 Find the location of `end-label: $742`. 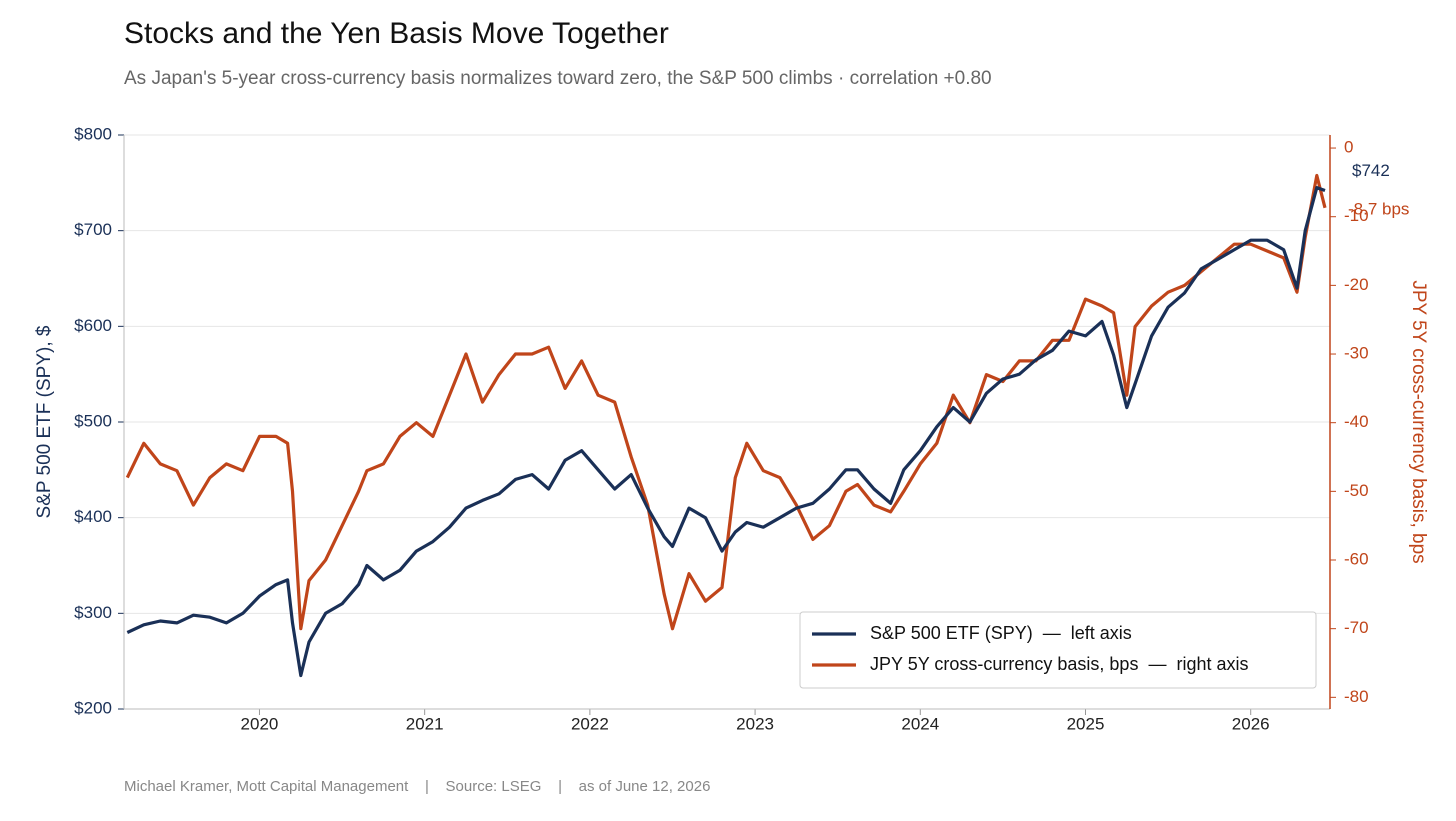

end-label: $742 is located at coordinates (1371, 170).